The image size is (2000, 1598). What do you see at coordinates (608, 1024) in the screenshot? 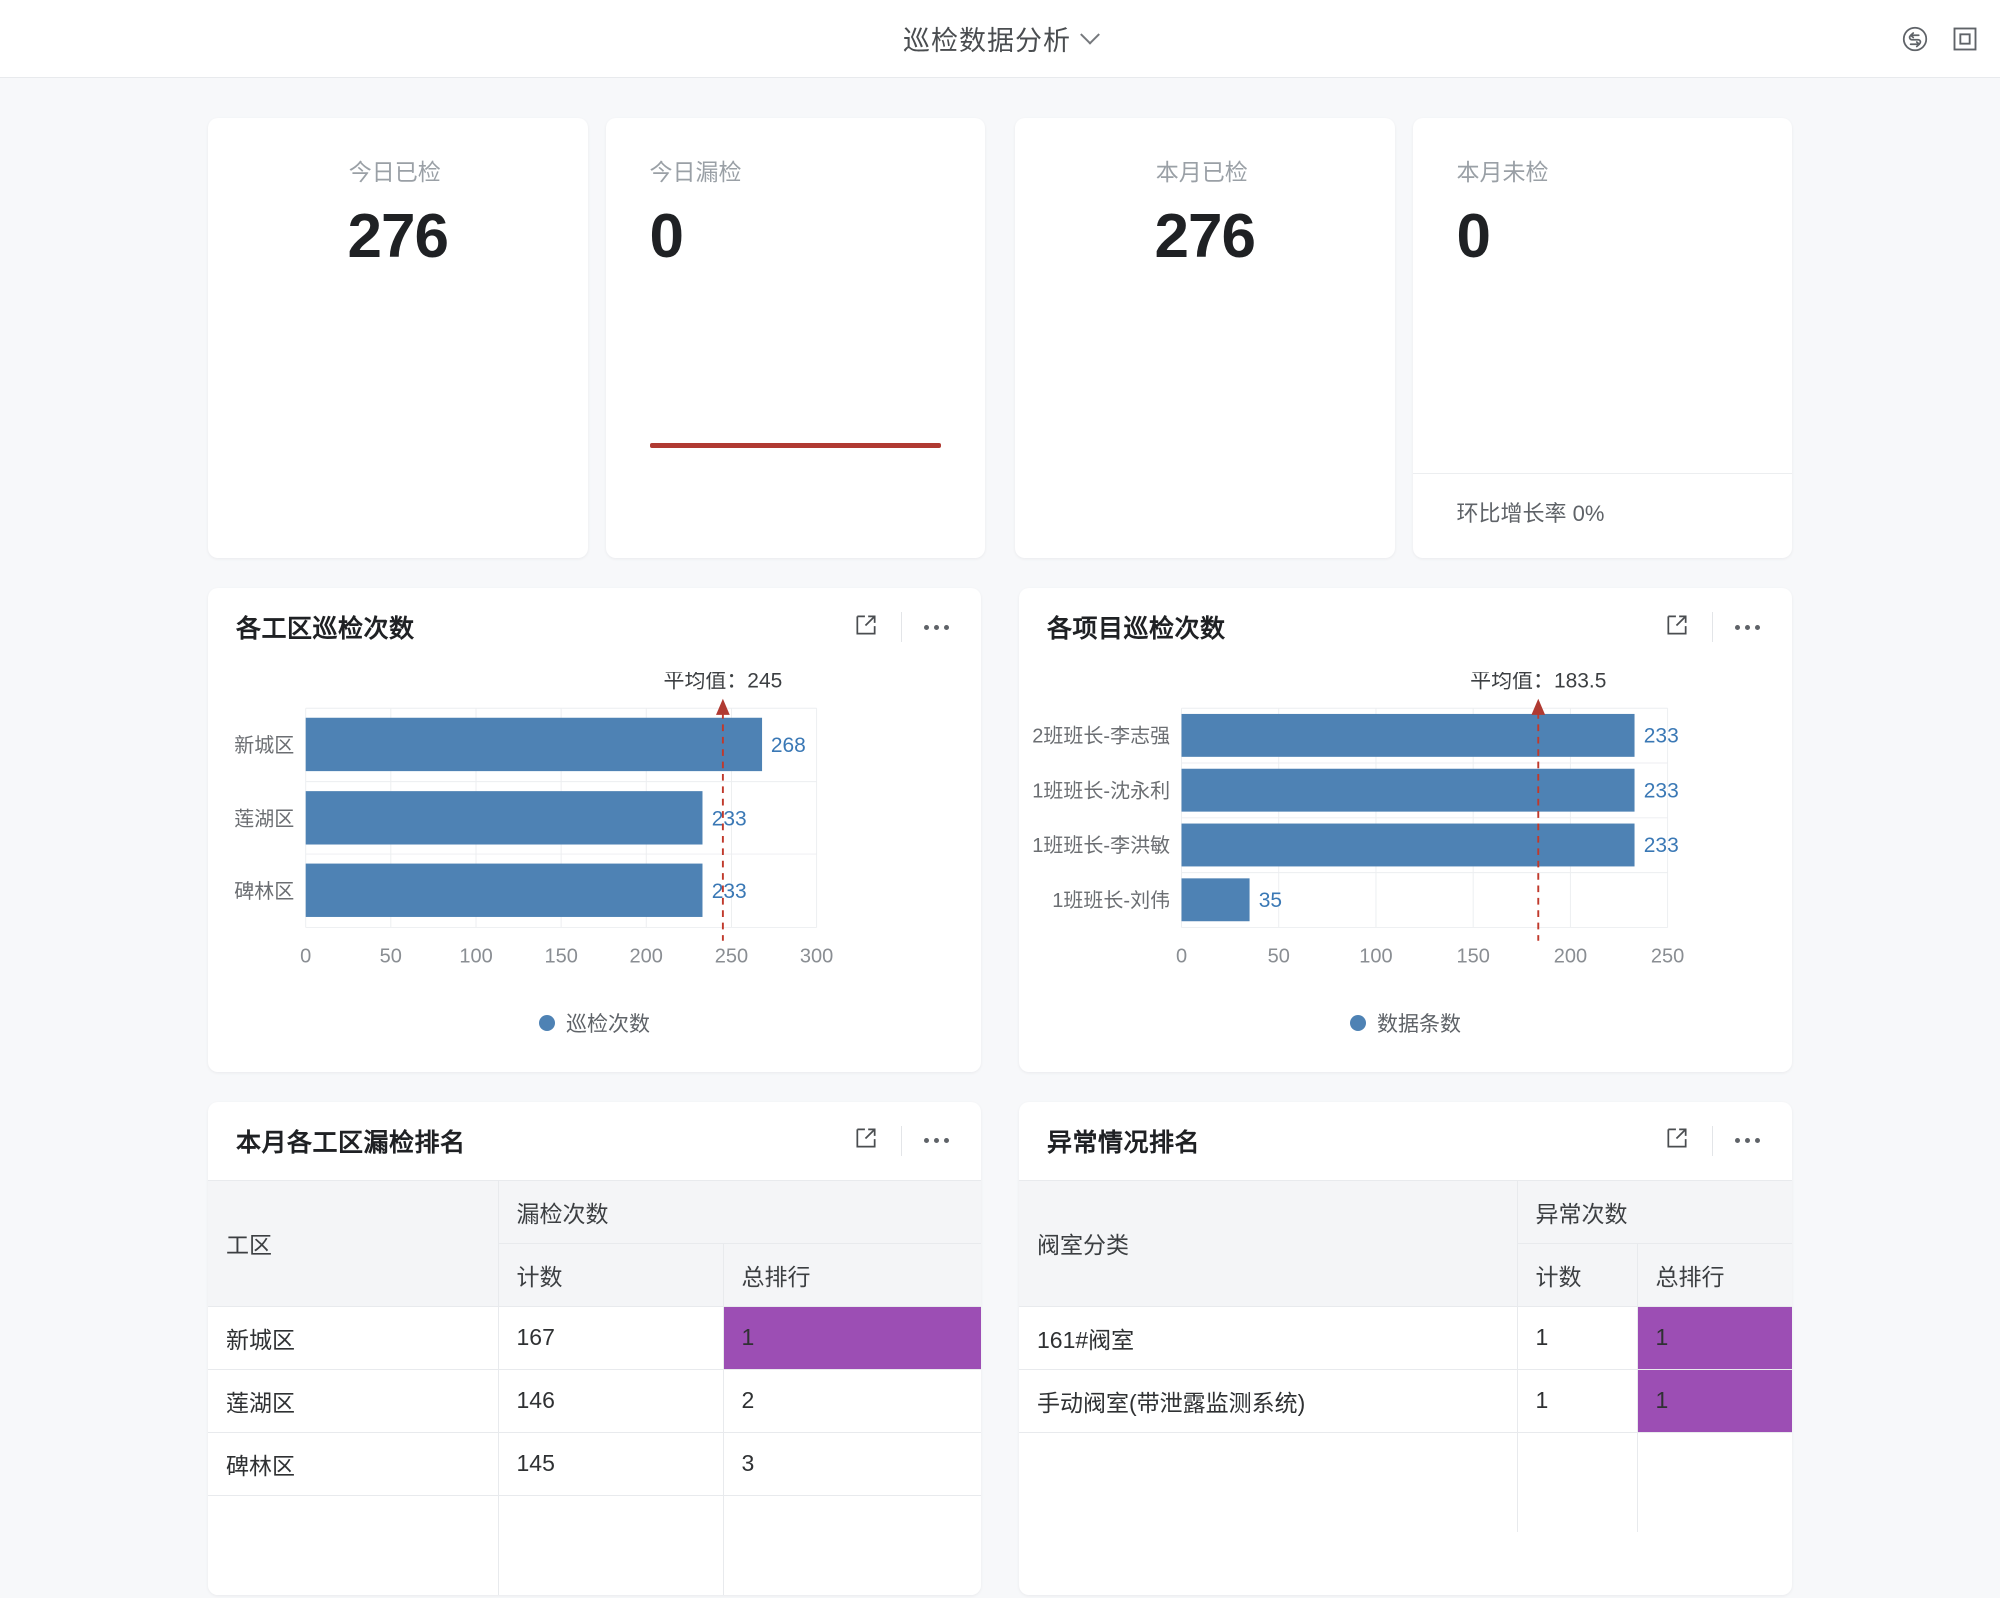
I see `legend-label: 巡检次数` at bounding box center [608, 1024].